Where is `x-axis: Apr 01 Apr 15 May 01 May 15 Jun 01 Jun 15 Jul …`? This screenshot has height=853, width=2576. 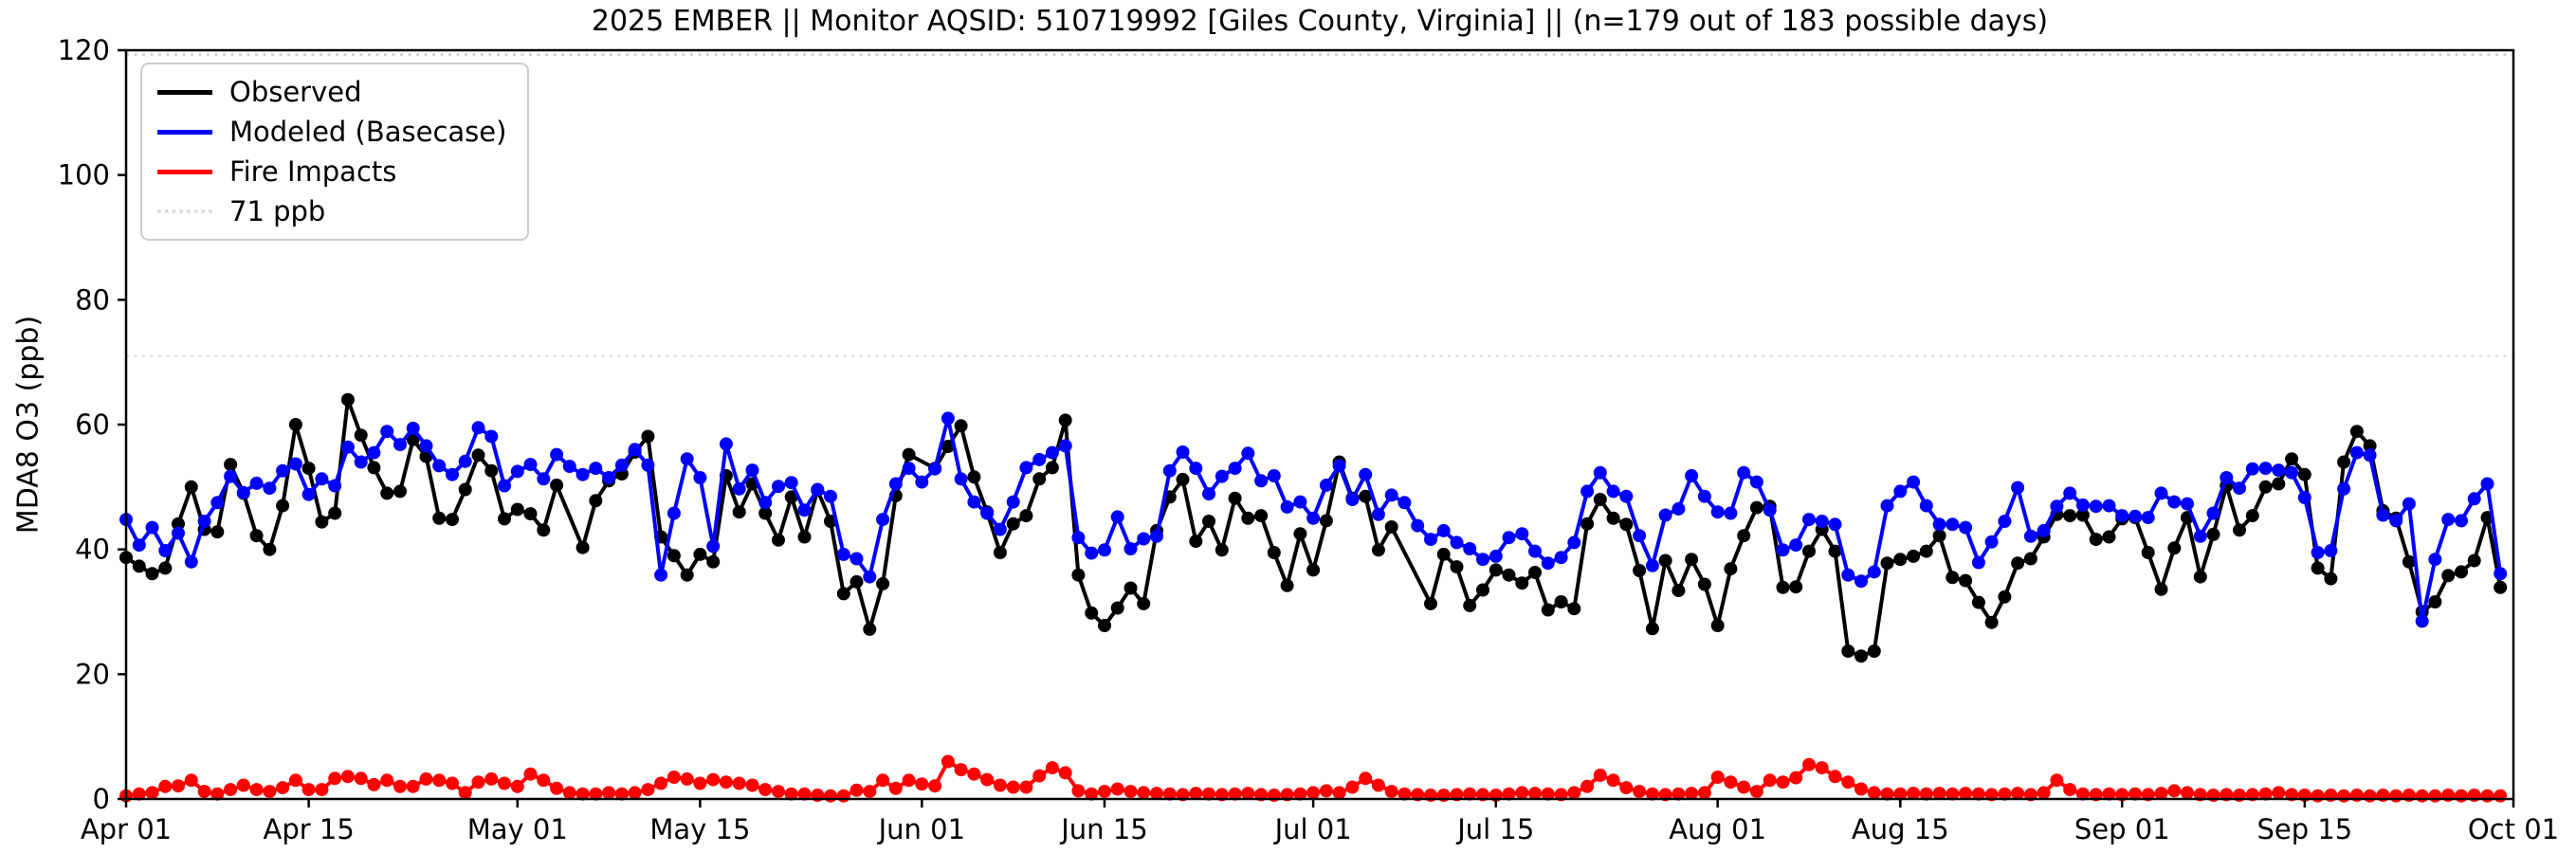
x-axis: Apr 01 Apr 15 May 01 May 15 Jun 01 Jun 15 Jul … is located at coordinates (1320, 822).